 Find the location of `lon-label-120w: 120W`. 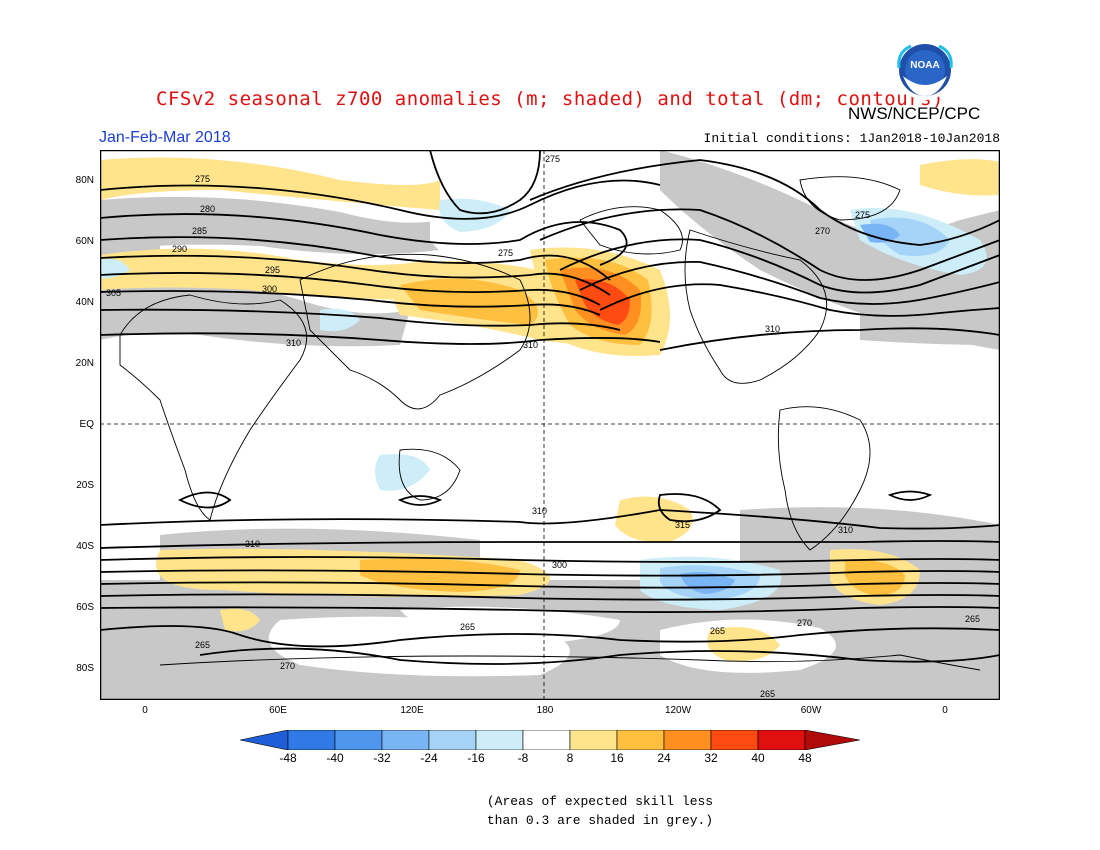

lon-label-120w: 120W is located at coordinates (678, 710).